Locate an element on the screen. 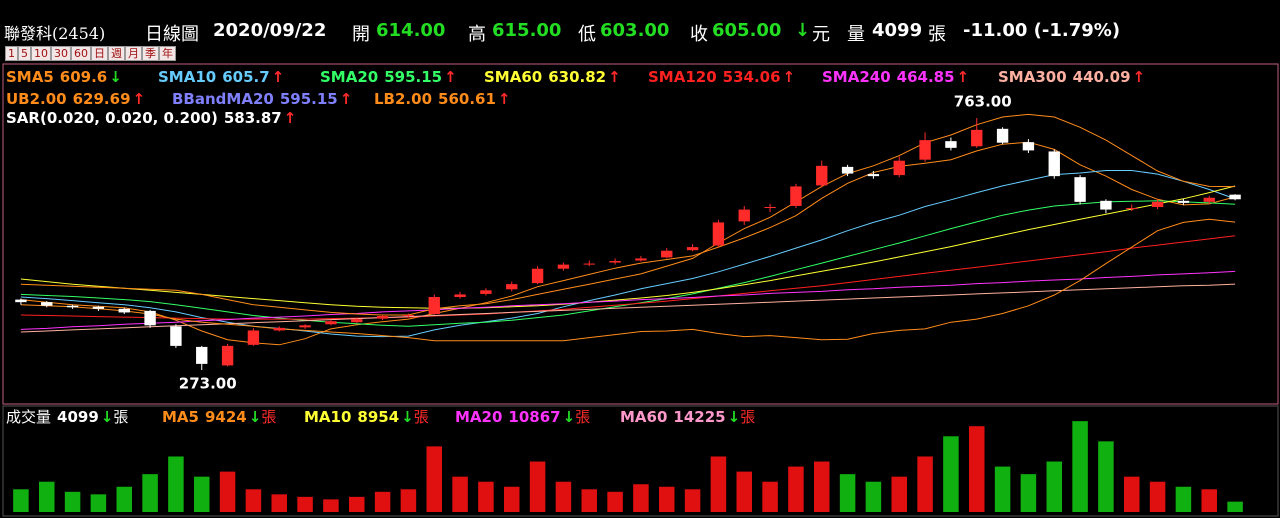 The image size is (1280, 518). date: 2020/09/22 is located at coordinates (270, 30).